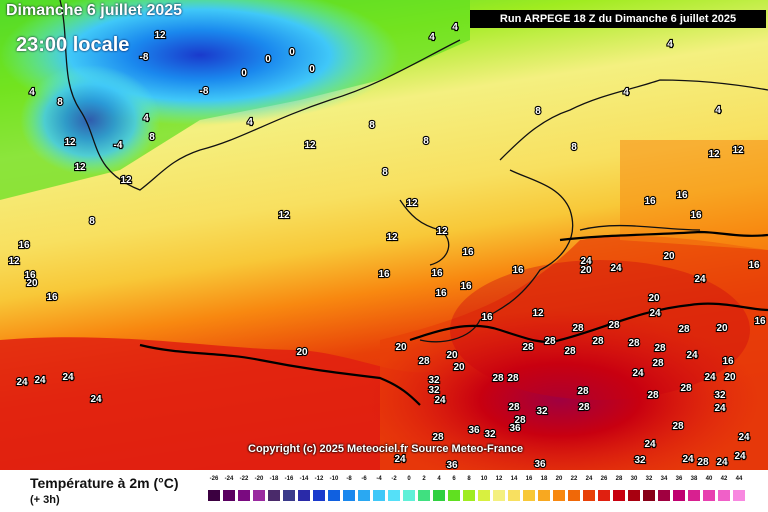 This screenshot has width=768, height=512. I want to click on scale-tick-label: 42, so click(724, 479).